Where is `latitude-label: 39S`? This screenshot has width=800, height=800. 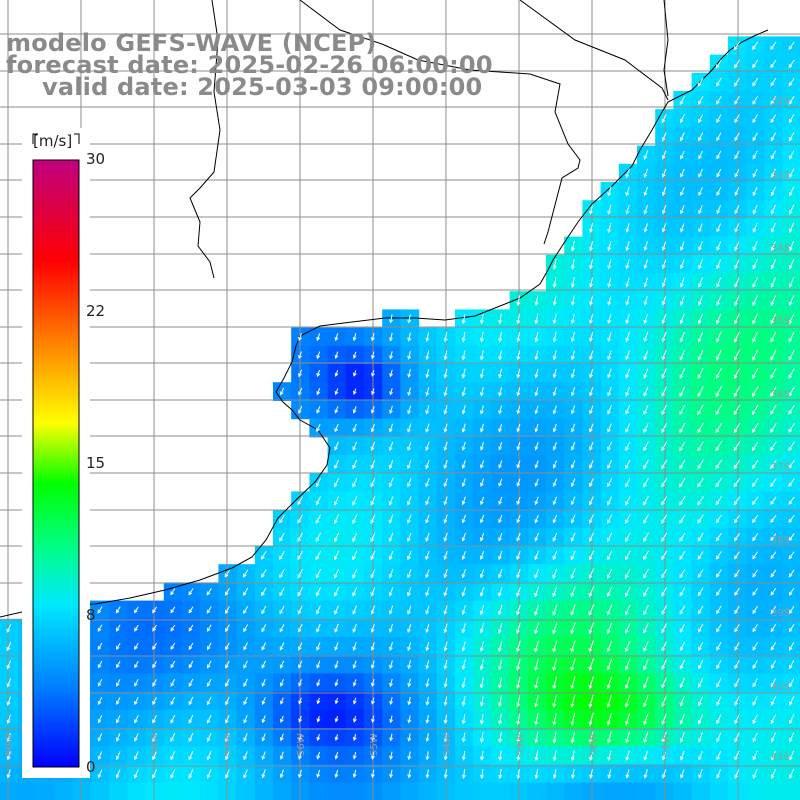 latitude-label: 39S is located at coordinates (780, 613).